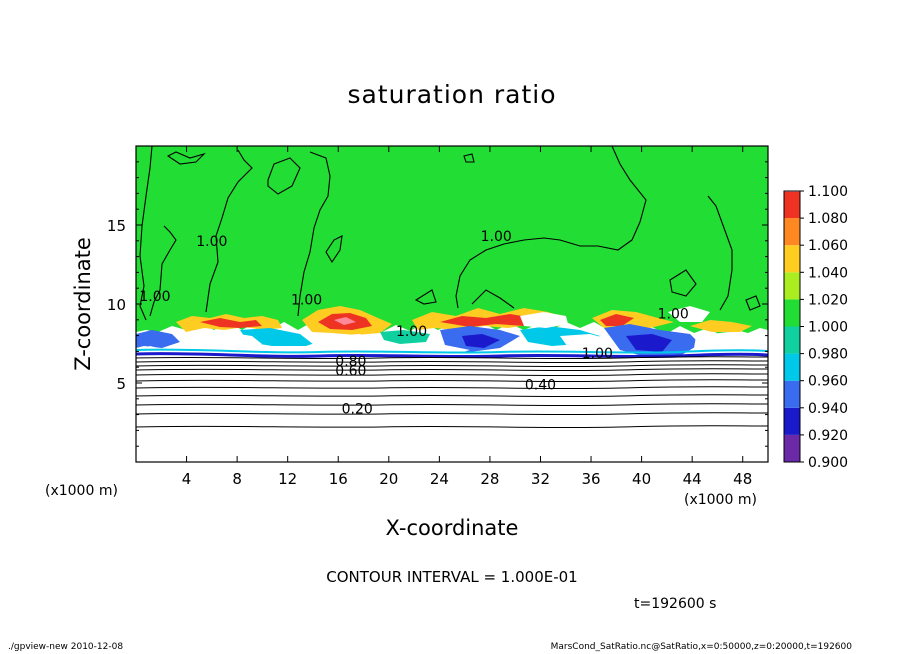  I want to click on x-tick-label: 48, so click(742, 479).